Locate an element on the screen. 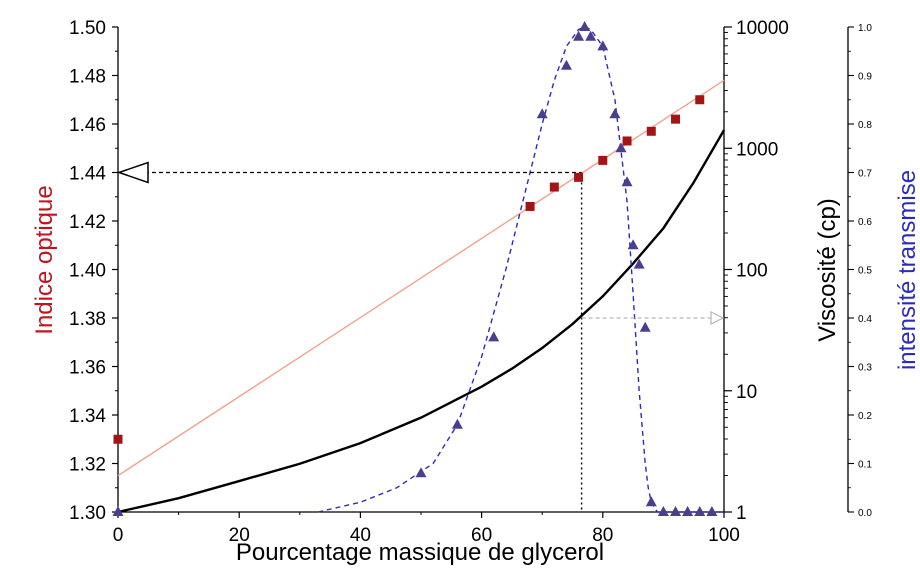  y-left-tick-label: 1.42 is located at coordinates (87, 222).